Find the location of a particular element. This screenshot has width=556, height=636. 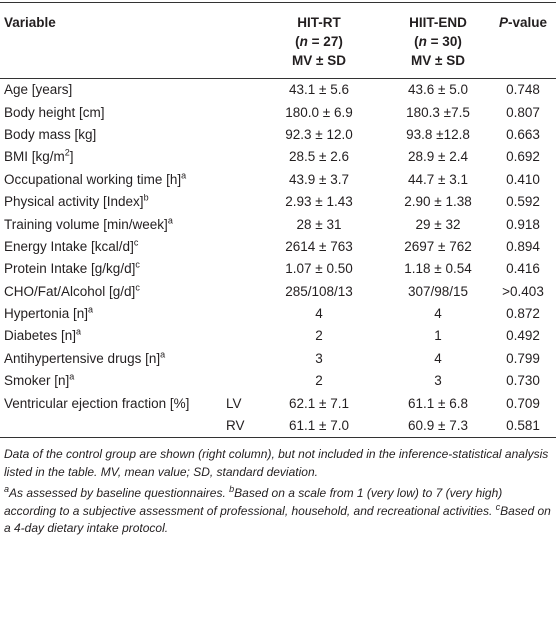

row-label: Protein Intake [g/kg/d]c is located at coordinates (111, 269).